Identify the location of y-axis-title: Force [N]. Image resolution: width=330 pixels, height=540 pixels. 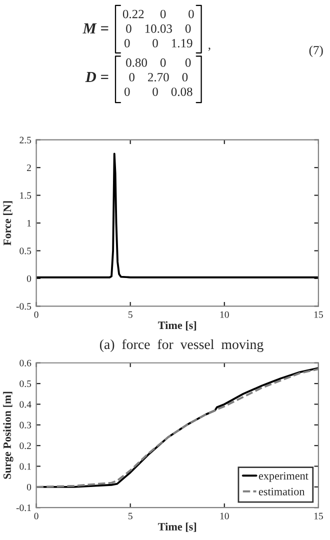
(7, 223).